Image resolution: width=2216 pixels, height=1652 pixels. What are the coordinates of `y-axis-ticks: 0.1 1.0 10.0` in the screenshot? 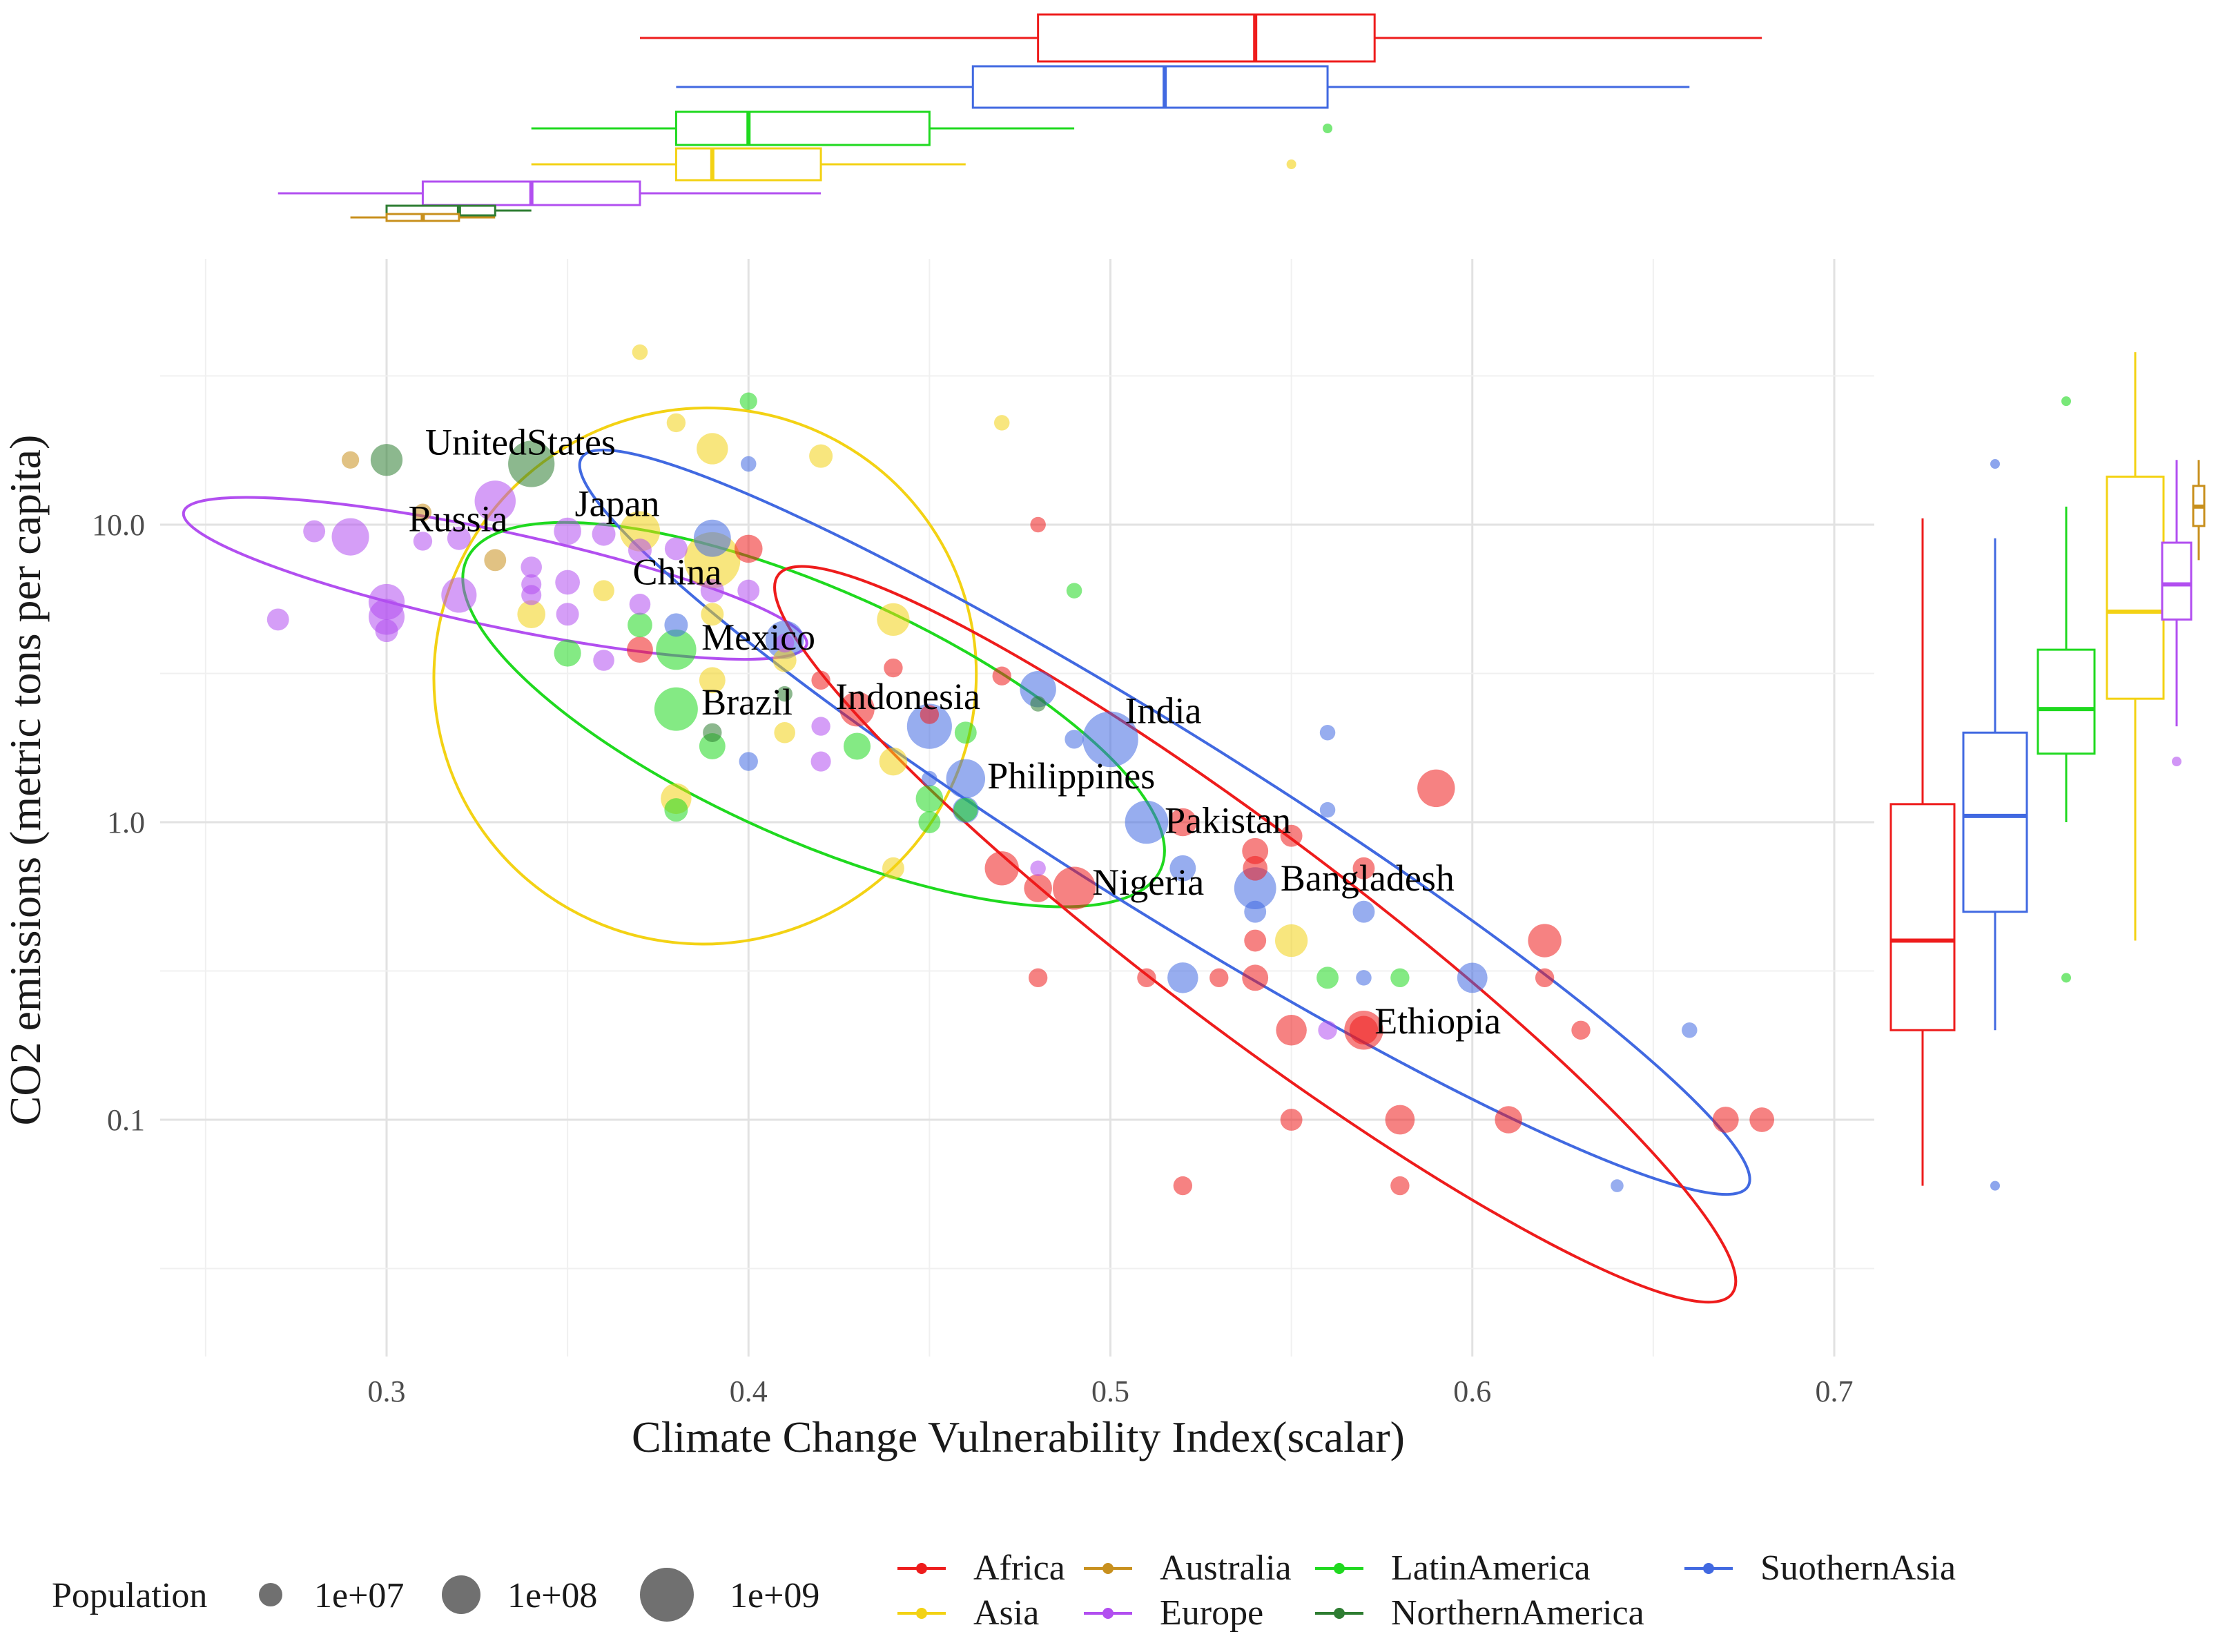 It's located at (118, 822).